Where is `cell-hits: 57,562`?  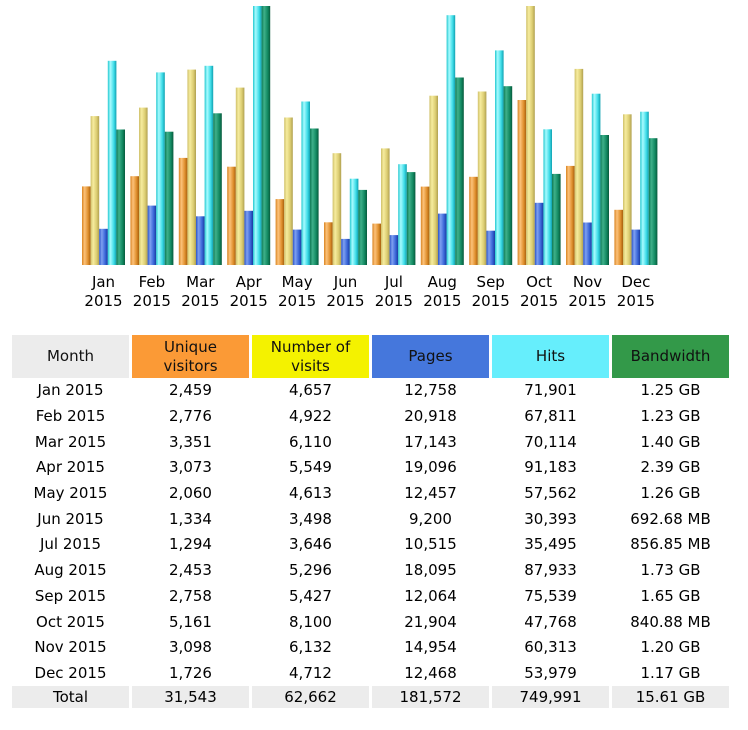
cell-hits: 57,562 is located at coordinates (550, 493).